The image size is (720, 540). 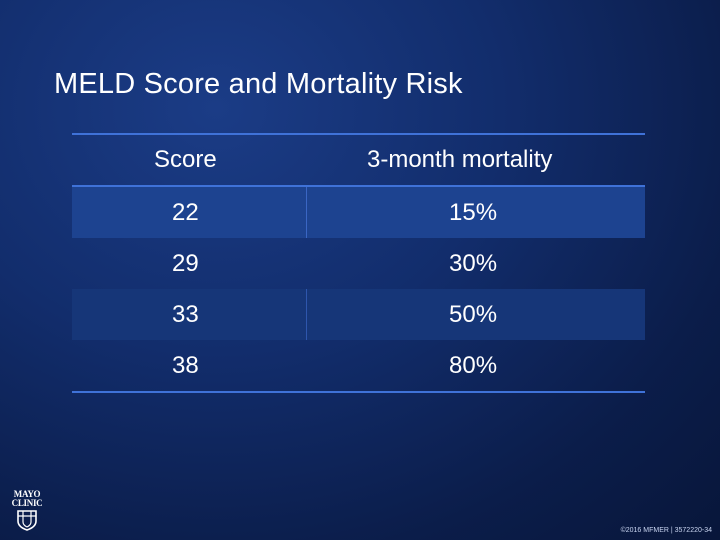 What do you see at coordinates (358, 186) in the screenshot?
I see `table-header-rule` at bounding box center [358, 186].